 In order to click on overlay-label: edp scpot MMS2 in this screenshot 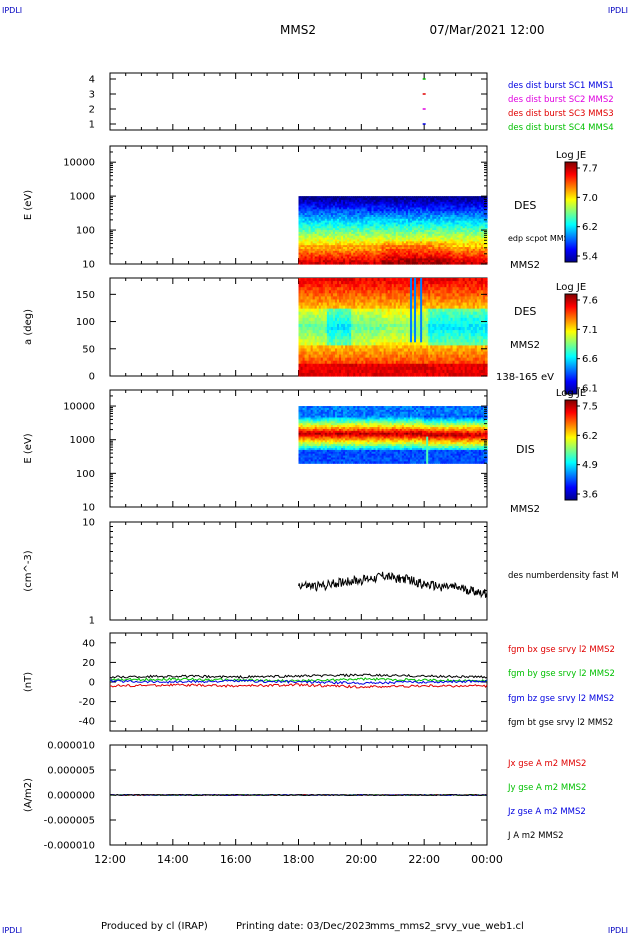, I will do `click(541, 238)`.